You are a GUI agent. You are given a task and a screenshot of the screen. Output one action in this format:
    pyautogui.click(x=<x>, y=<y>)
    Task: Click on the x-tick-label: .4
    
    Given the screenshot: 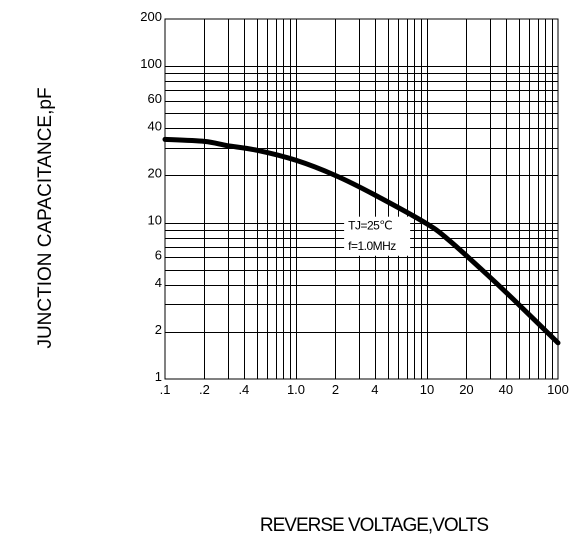 What is the action you would take?
    pyautogui.click(x=243, y=389)
    